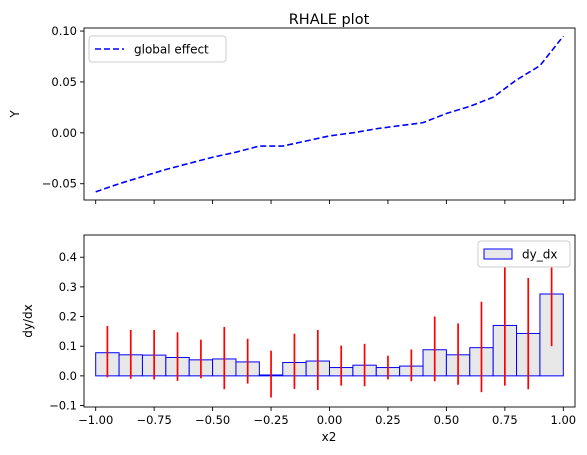 This screenshot has height=455, width=587. Describe the element at coordinates (154, 420) in the screenshot. I see `bottom-x-tick-label: −0.75` at that location.